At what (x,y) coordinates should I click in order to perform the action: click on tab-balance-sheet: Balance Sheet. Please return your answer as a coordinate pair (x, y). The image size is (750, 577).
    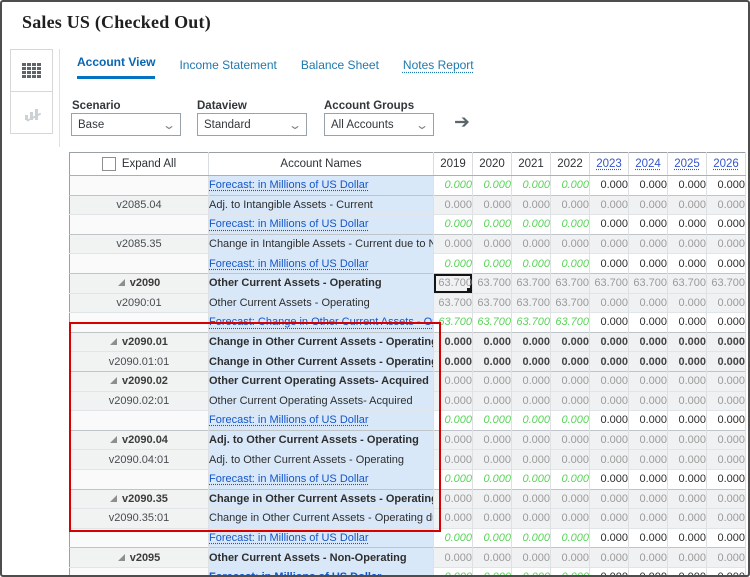
    Looking at the image, I should click on (339, 65).